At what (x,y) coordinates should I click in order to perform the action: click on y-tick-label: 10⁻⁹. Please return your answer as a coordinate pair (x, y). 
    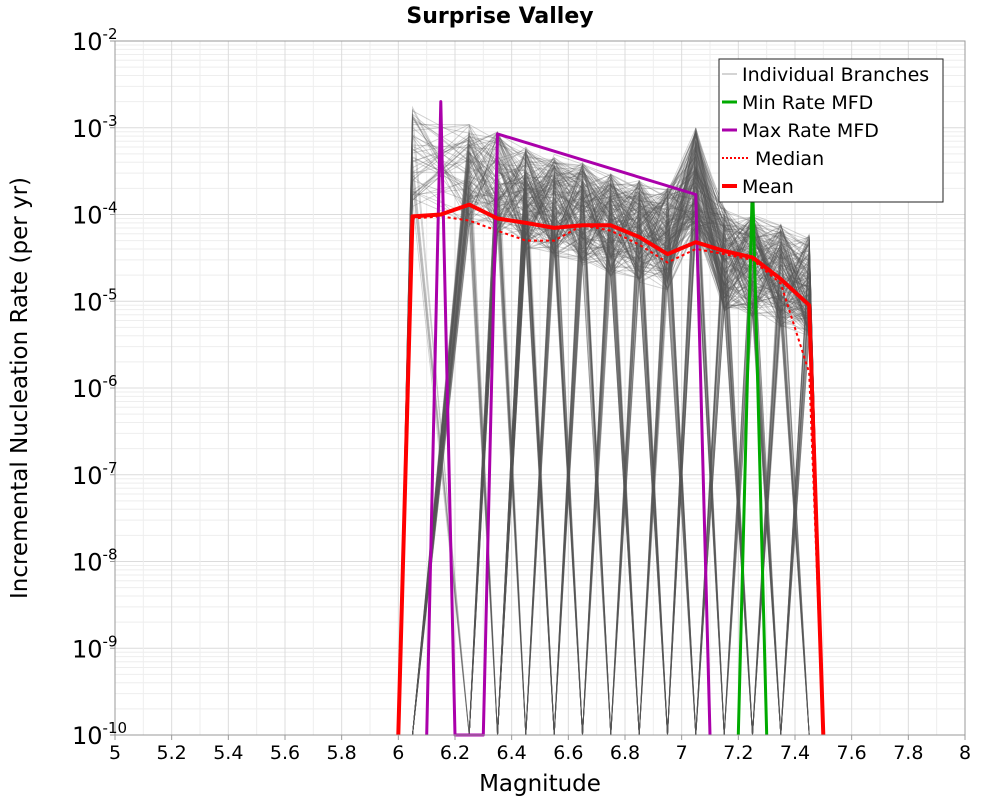
    Looking at the image, I should click on (95, 647).